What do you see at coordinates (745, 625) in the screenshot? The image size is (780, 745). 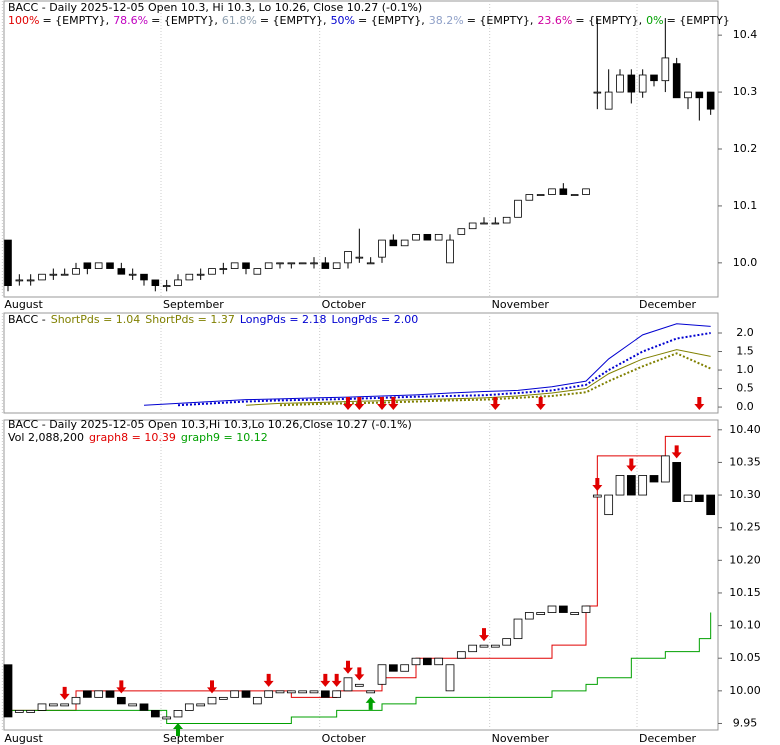 I see `y-tick-label: 10.10` at bounding box center [745, 625].